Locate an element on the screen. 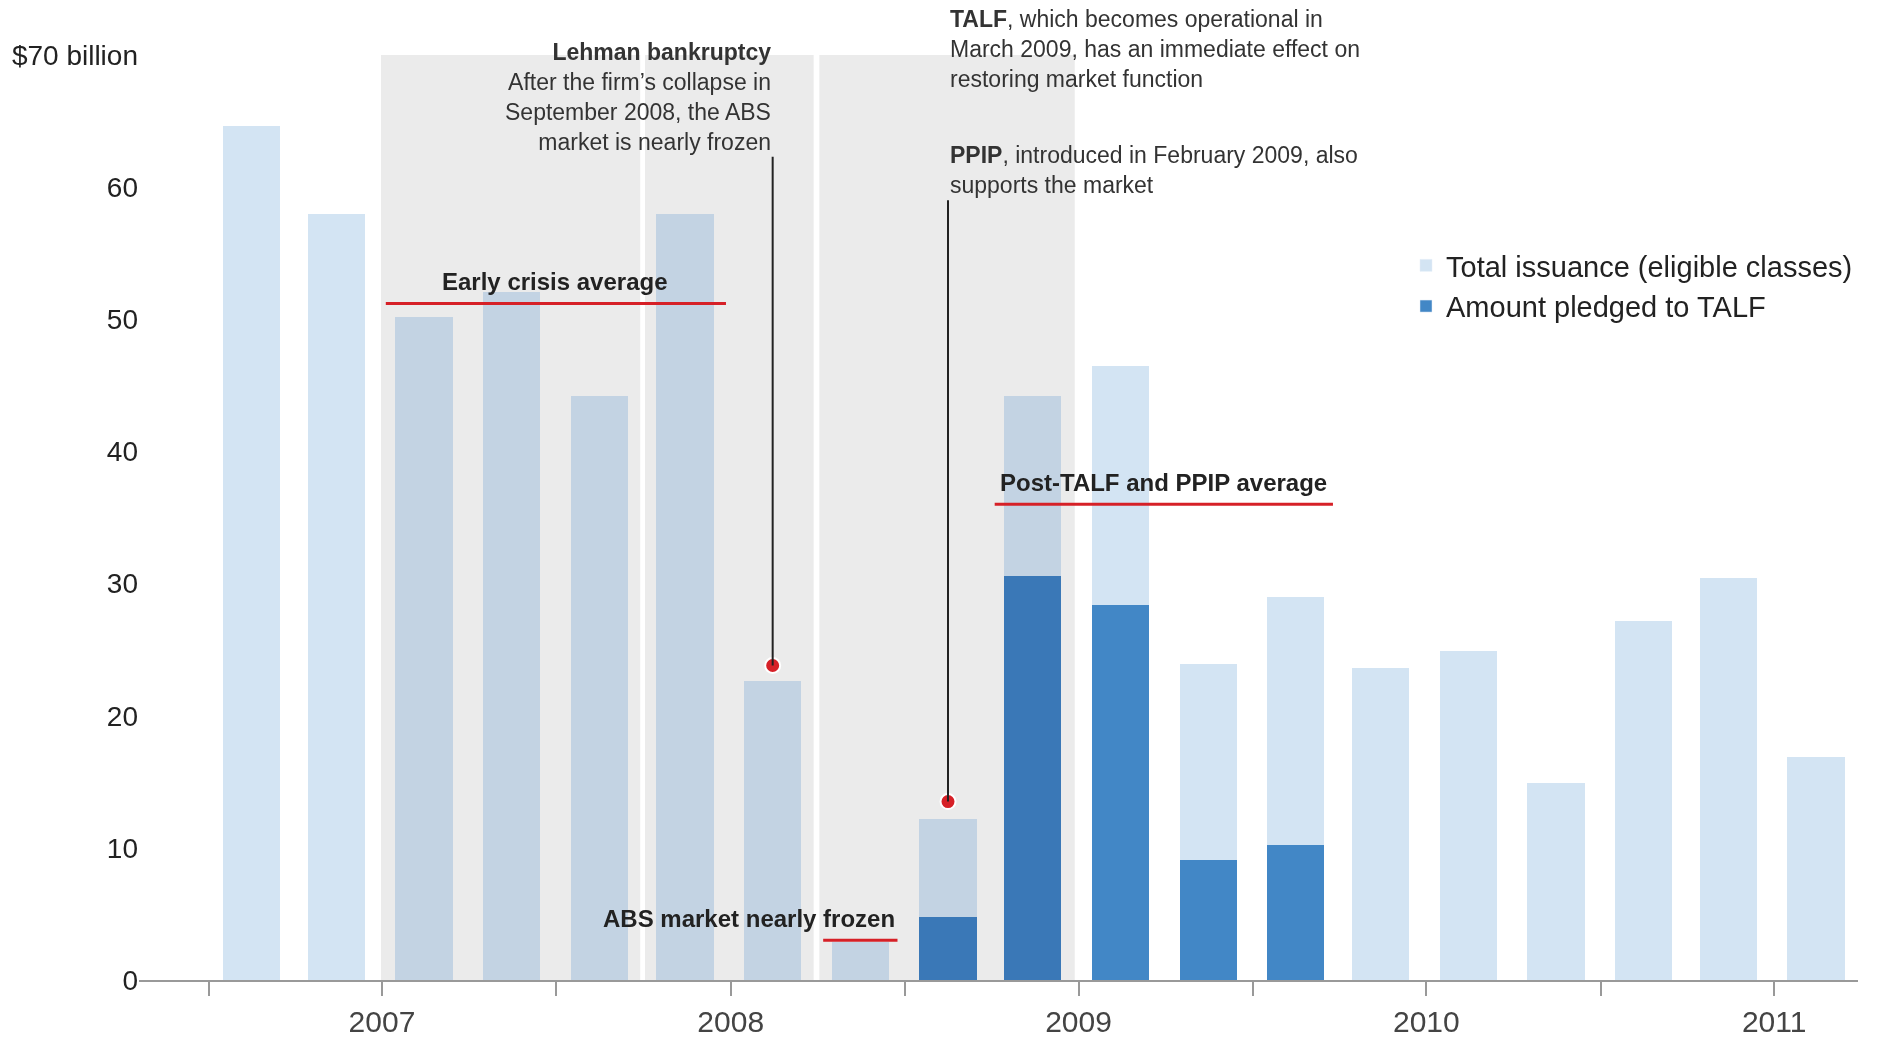 Image resolution: width=1878 pixels, height=1055 pixels. legend-label: Total issuance (eligible classes) is located at coordinates (1649, 266).